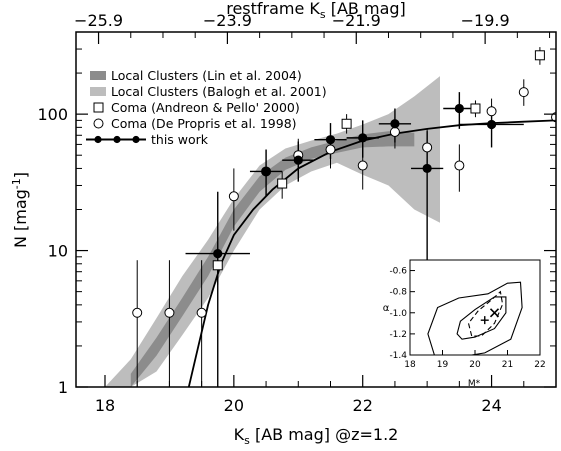 Image resolution: width=561 pixels, height=451 pixels. I want to click on inset-best-fit-cross, so click(494, 313).